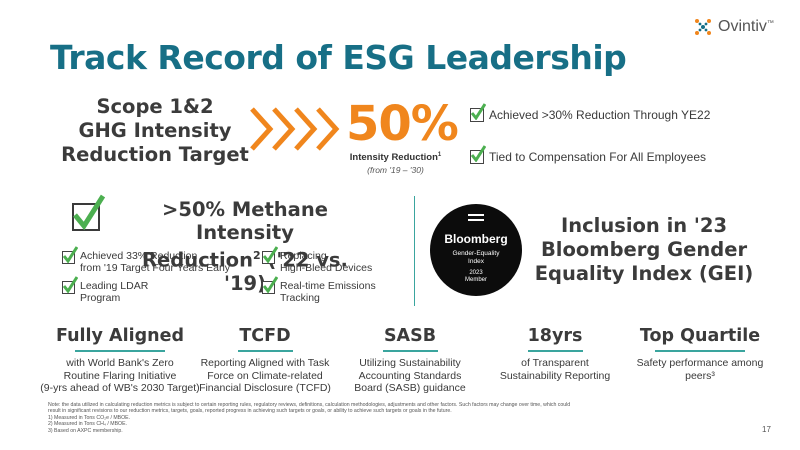 This screenshot has width=800, height=450. What do you see at coordinates (120, 363) in the screenshot?
I see `column-text-line: with World Bank's Zero` at bounding box center [120, 363].